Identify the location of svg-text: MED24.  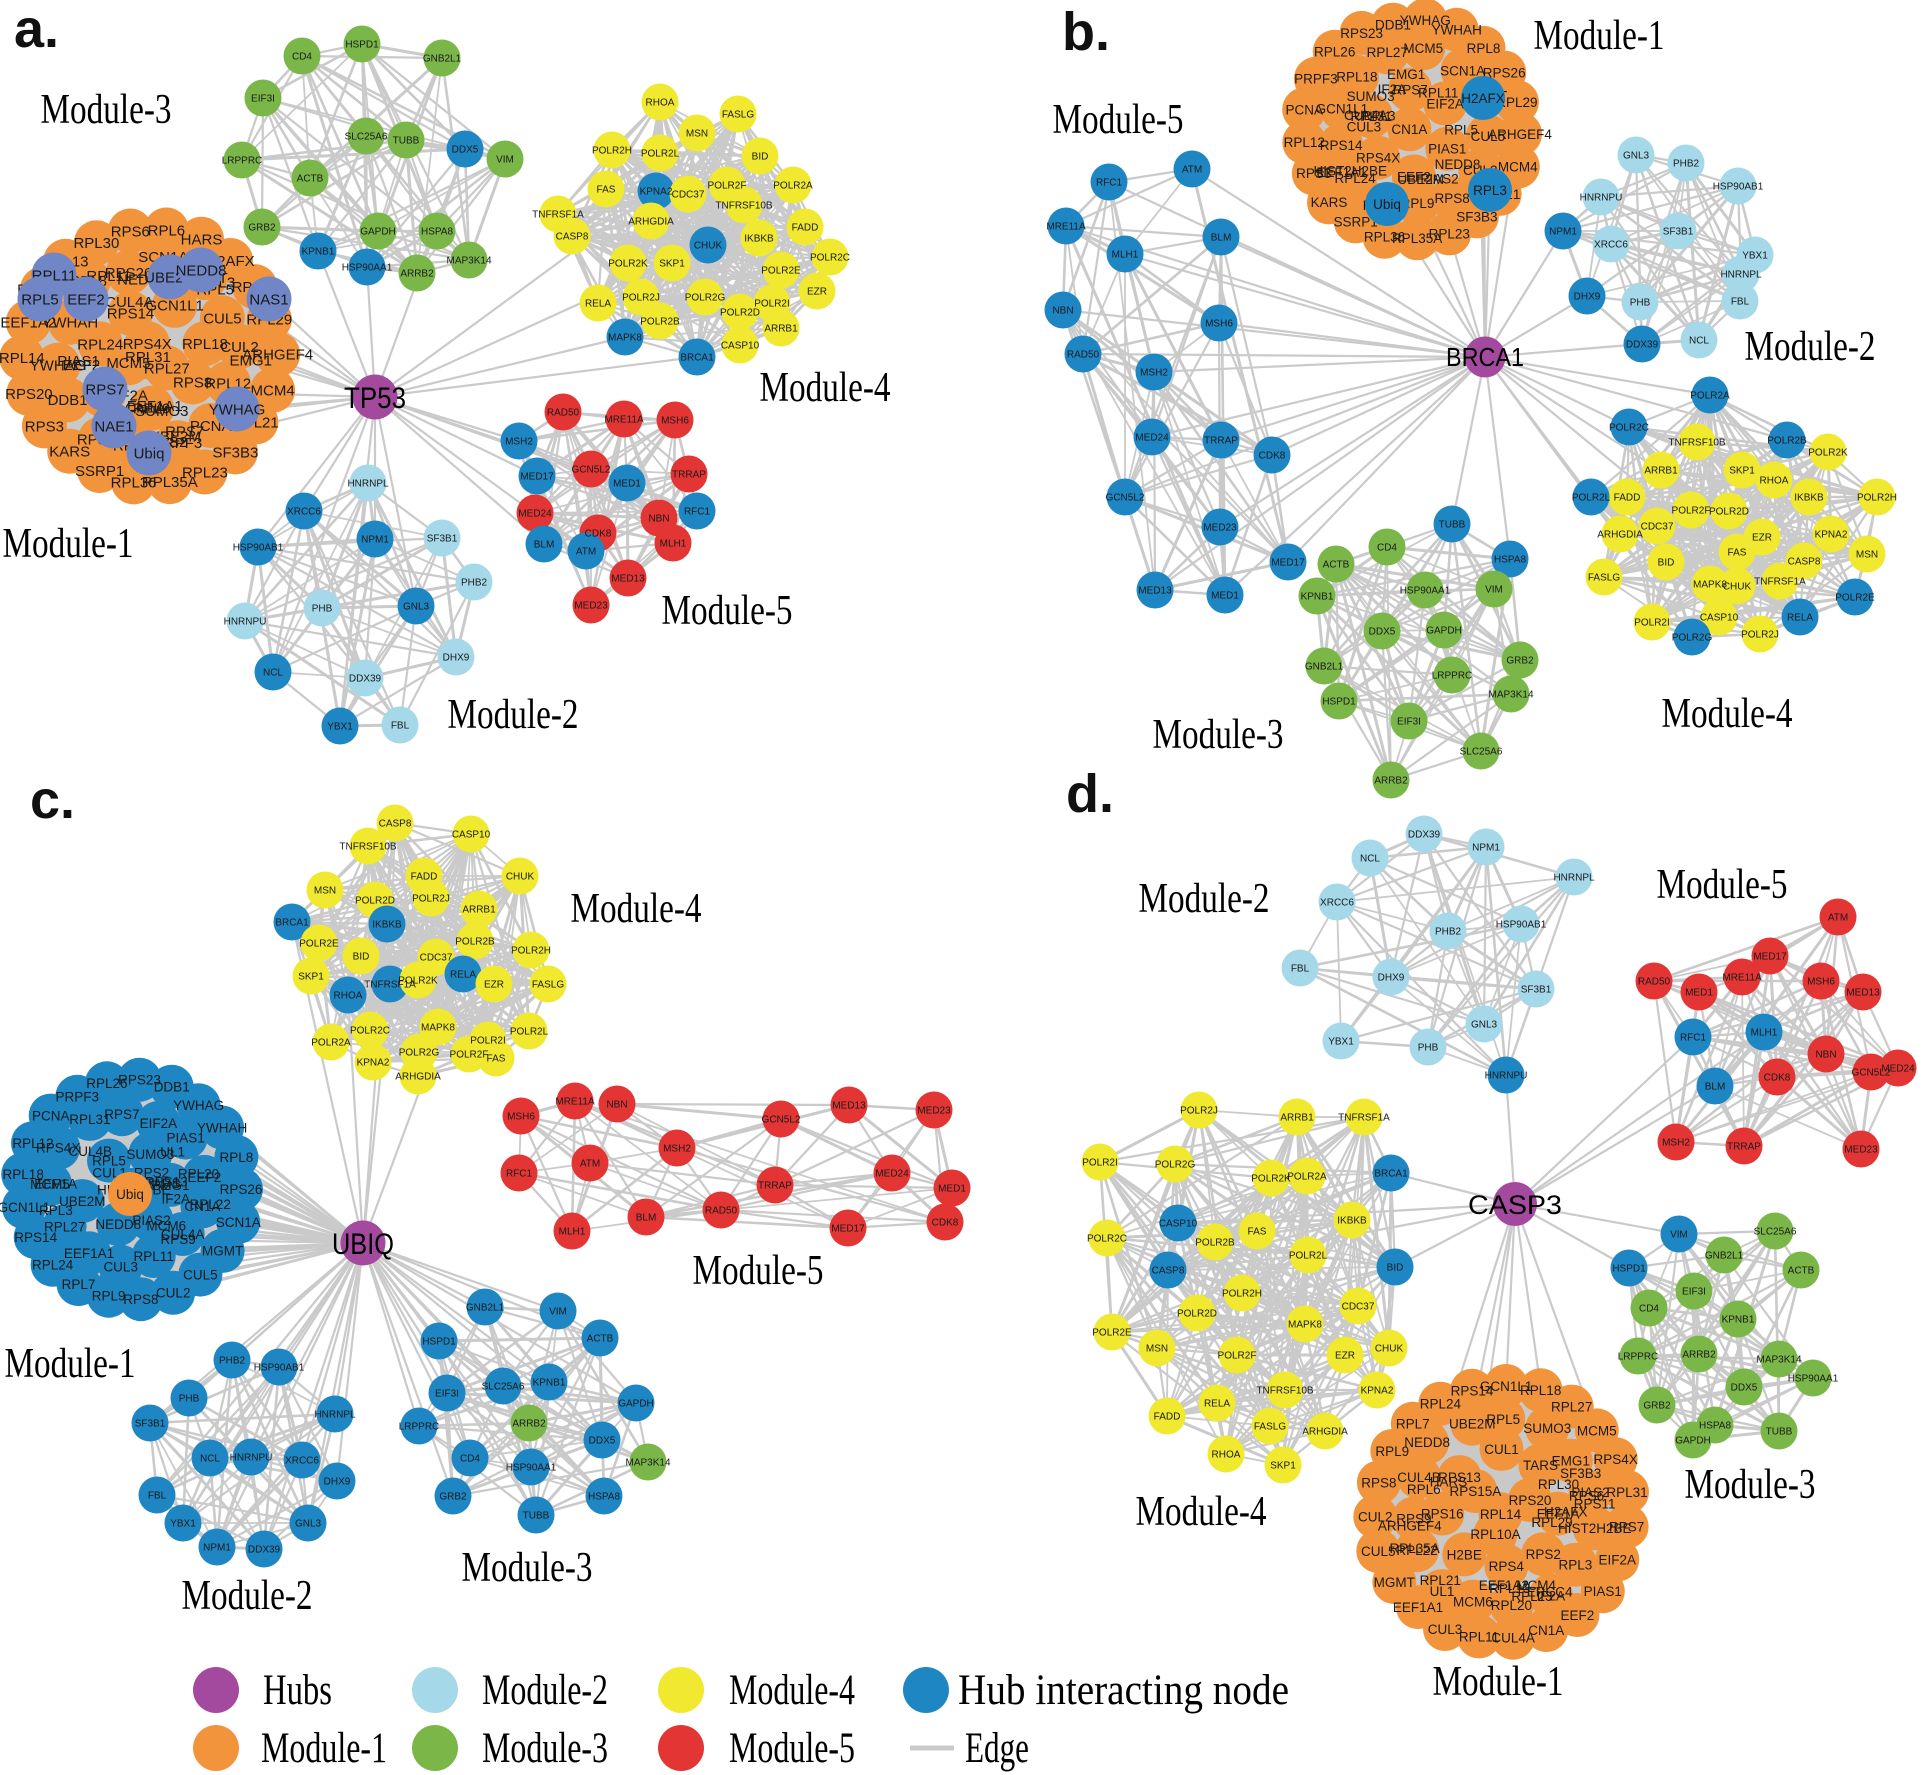
(1152, 438).